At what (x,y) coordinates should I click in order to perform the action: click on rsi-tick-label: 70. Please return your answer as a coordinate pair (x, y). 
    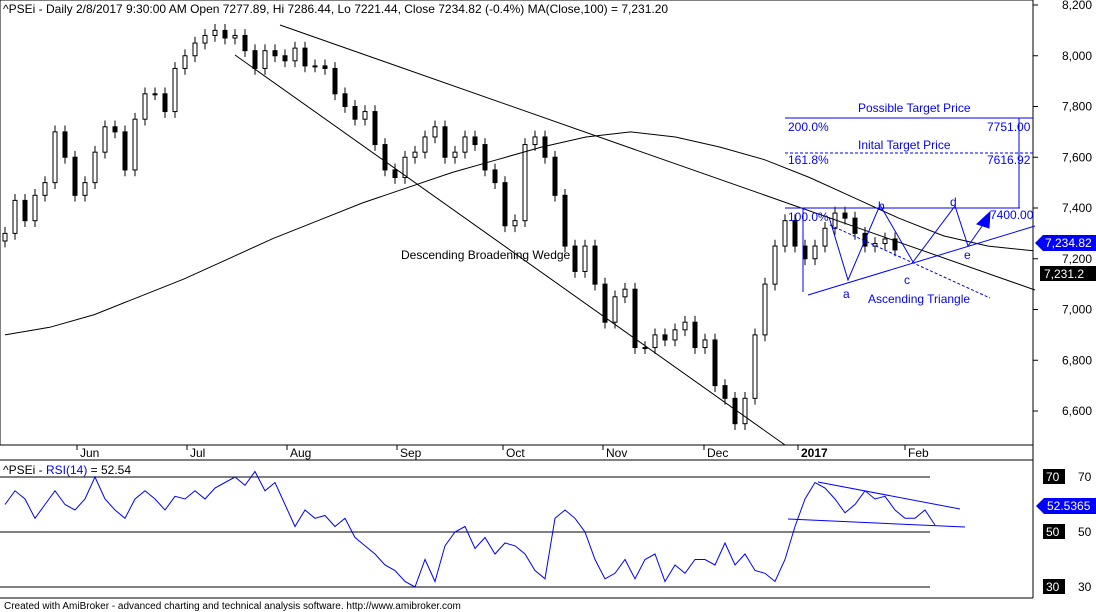
    Looking at the image, I should click on (1053, 477).